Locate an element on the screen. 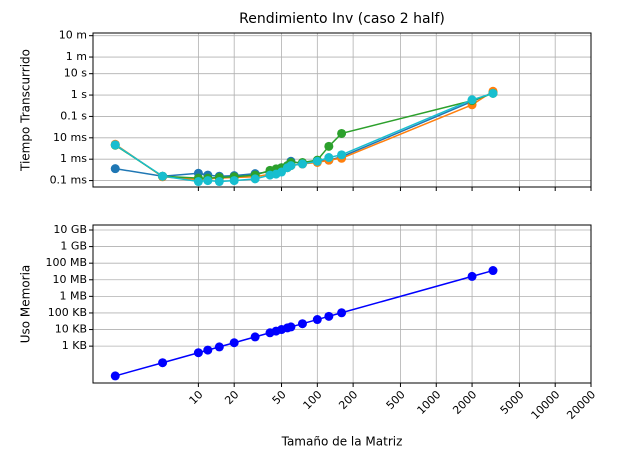  y-tick-label: 10 KB is located at coordinates (71, 329).